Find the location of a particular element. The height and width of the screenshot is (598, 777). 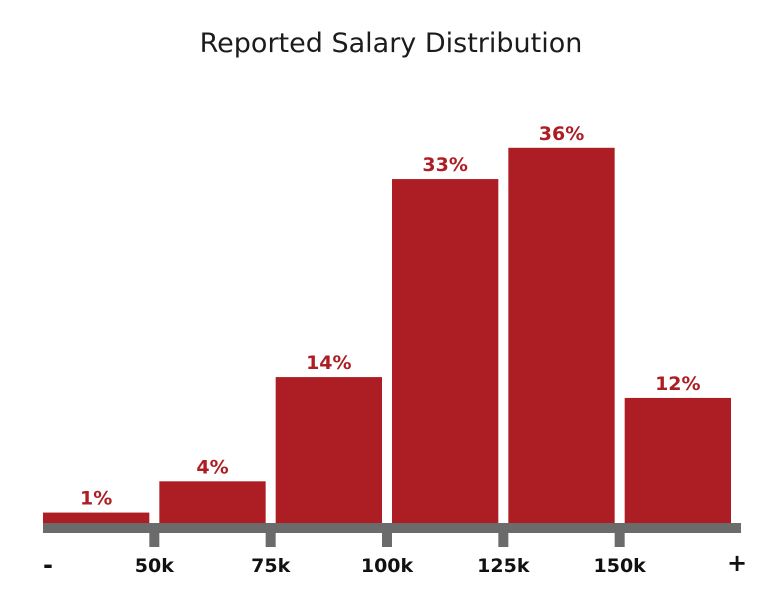

x-tick-label-3: 100k is located at coordinates (387, 566).